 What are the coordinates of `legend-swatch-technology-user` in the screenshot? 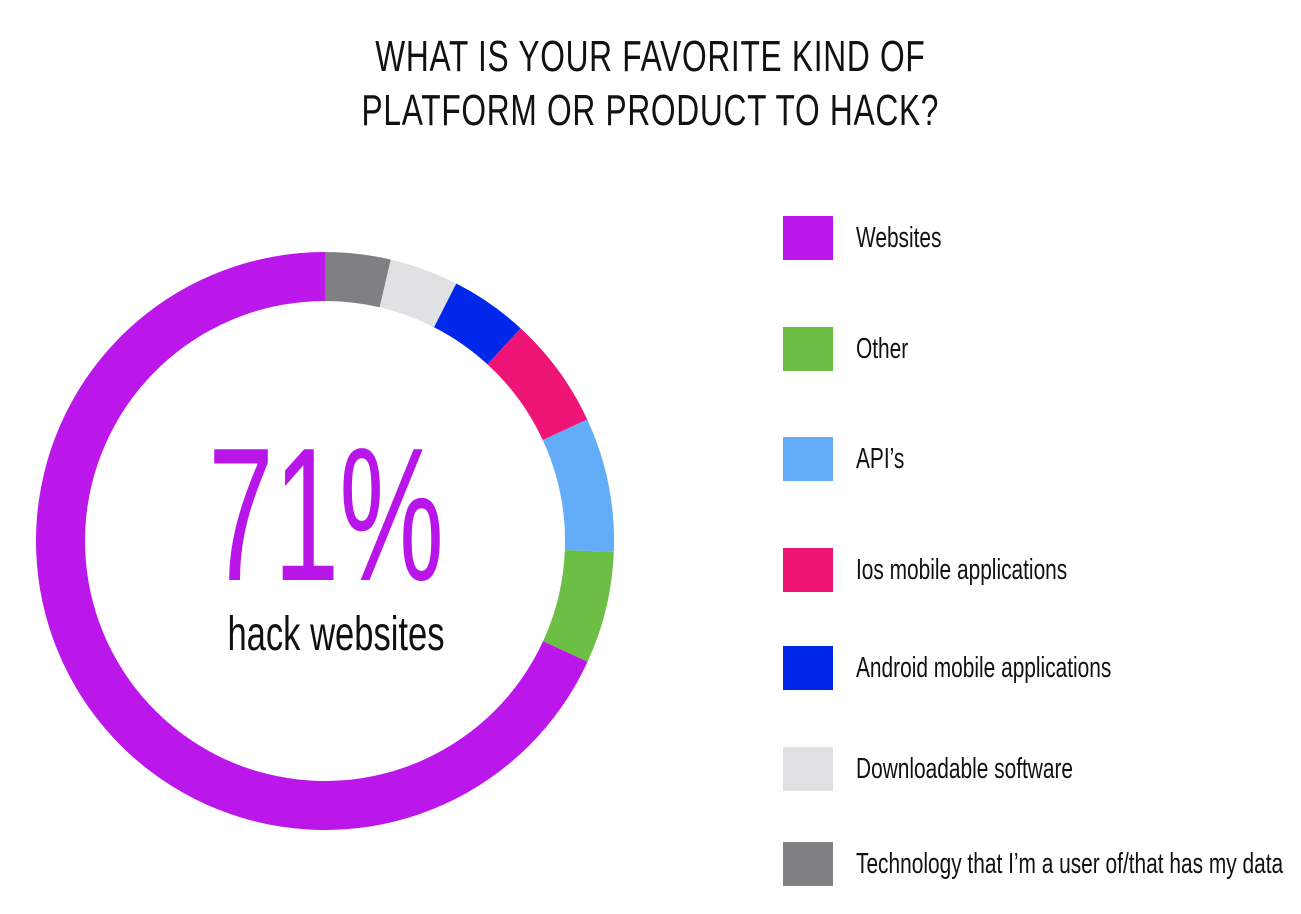 It's located at (808, 864).